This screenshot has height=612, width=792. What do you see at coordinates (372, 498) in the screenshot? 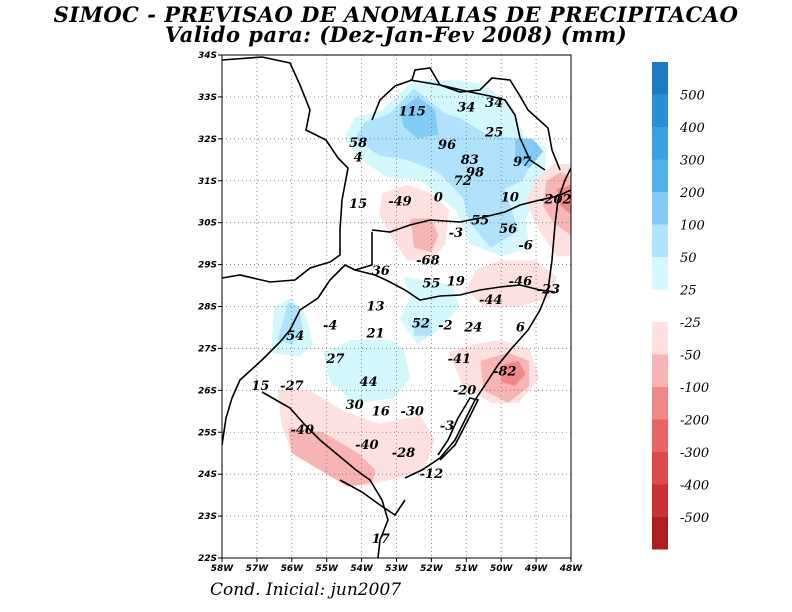
I see `uruguay-inner-border` at bounding box center [372, 498].